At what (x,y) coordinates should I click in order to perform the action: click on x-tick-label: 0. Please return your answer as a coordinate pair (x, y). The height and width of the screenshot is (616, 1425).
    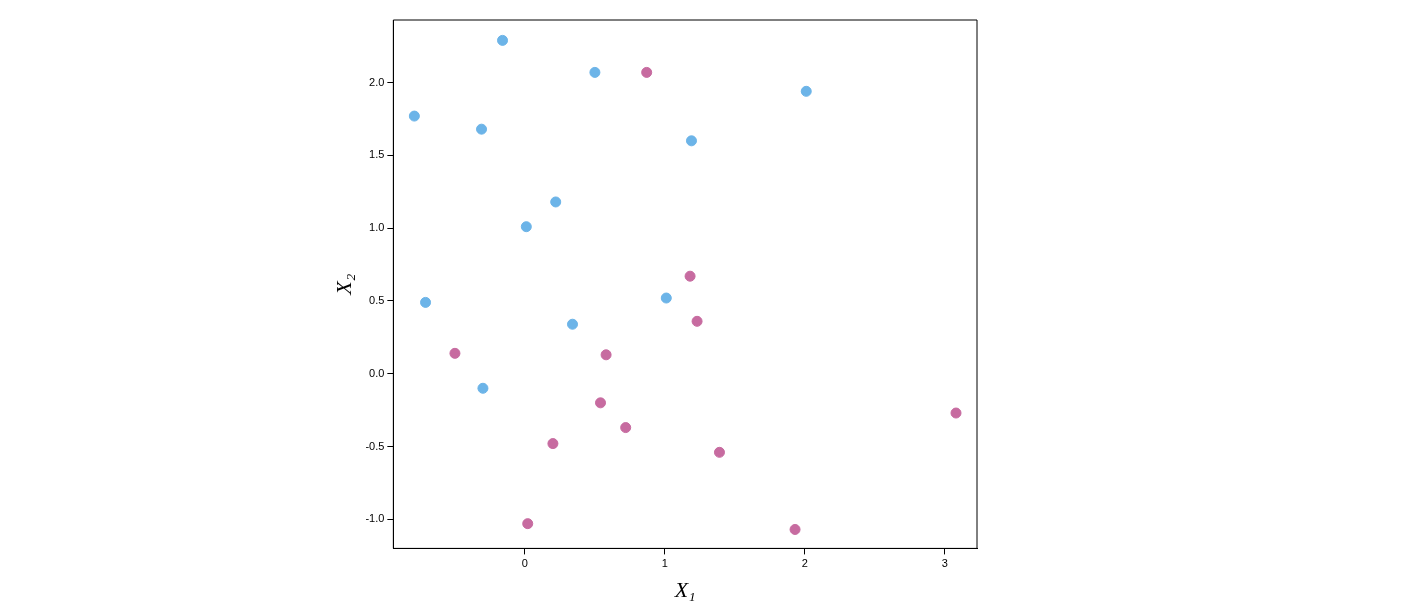
    Looking at the image, I should click on (524, 563).